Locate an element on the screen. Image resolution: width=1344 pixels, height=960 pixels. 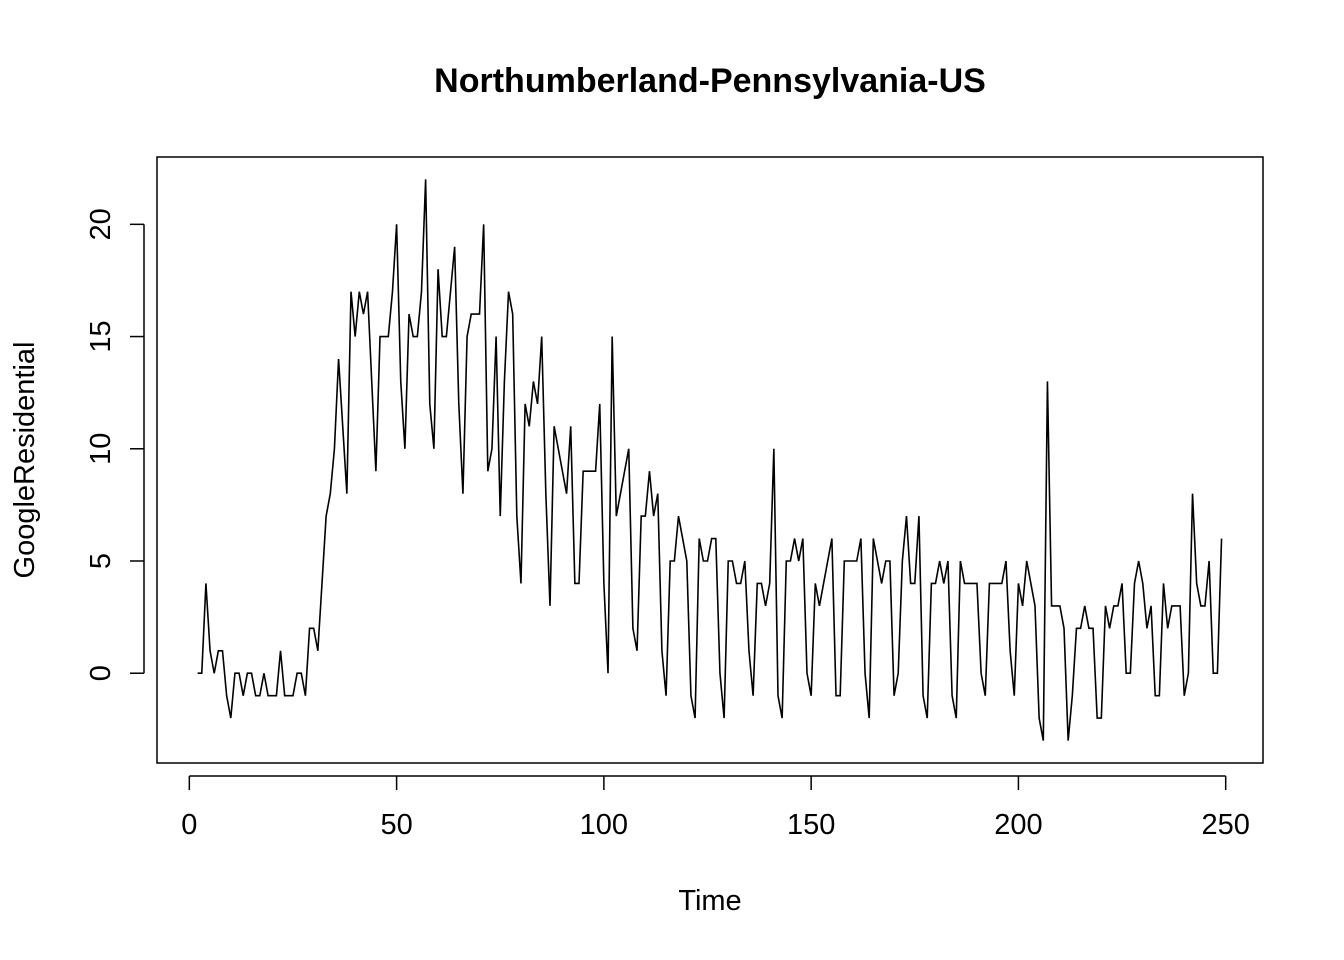
x-tick-label: 0 is located at coordinates (189, 825).